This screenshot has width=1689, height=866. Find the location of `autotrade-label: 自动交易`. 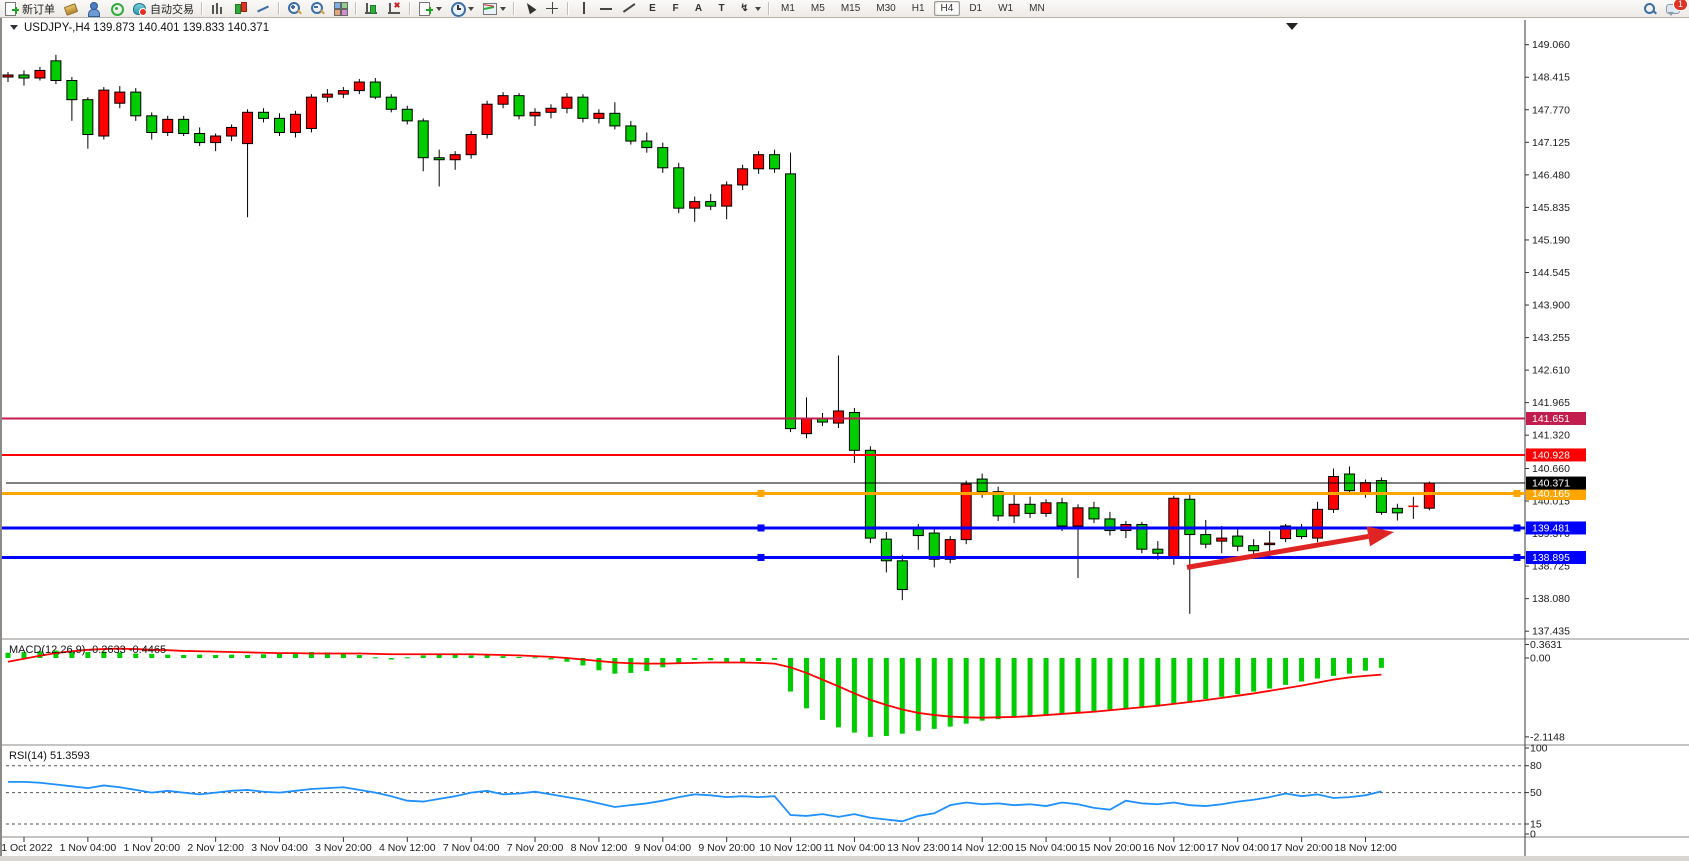

autotrade-label: 自动交易 is located at coordinates (172, 9).